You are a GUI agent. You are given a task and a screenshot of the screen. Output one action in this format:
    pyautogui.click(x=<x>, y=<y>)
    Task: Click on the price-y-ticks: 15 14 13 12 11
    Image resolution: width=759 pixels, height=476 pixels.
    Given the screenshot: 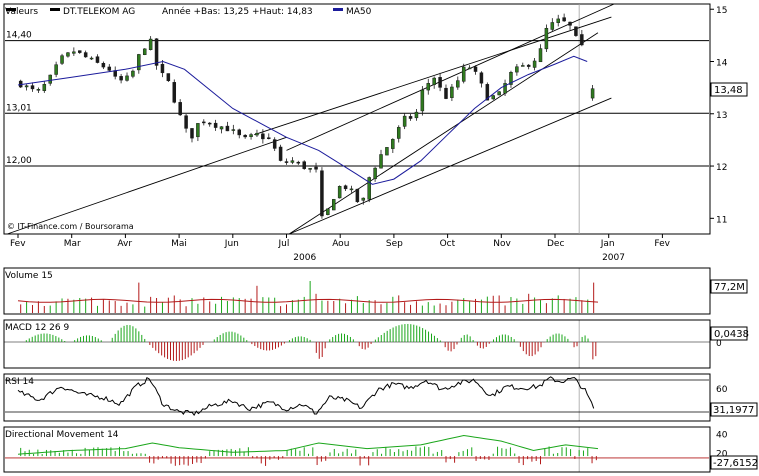 What is the action you would take?
    pyautogui.click(x=719, y=115)
    